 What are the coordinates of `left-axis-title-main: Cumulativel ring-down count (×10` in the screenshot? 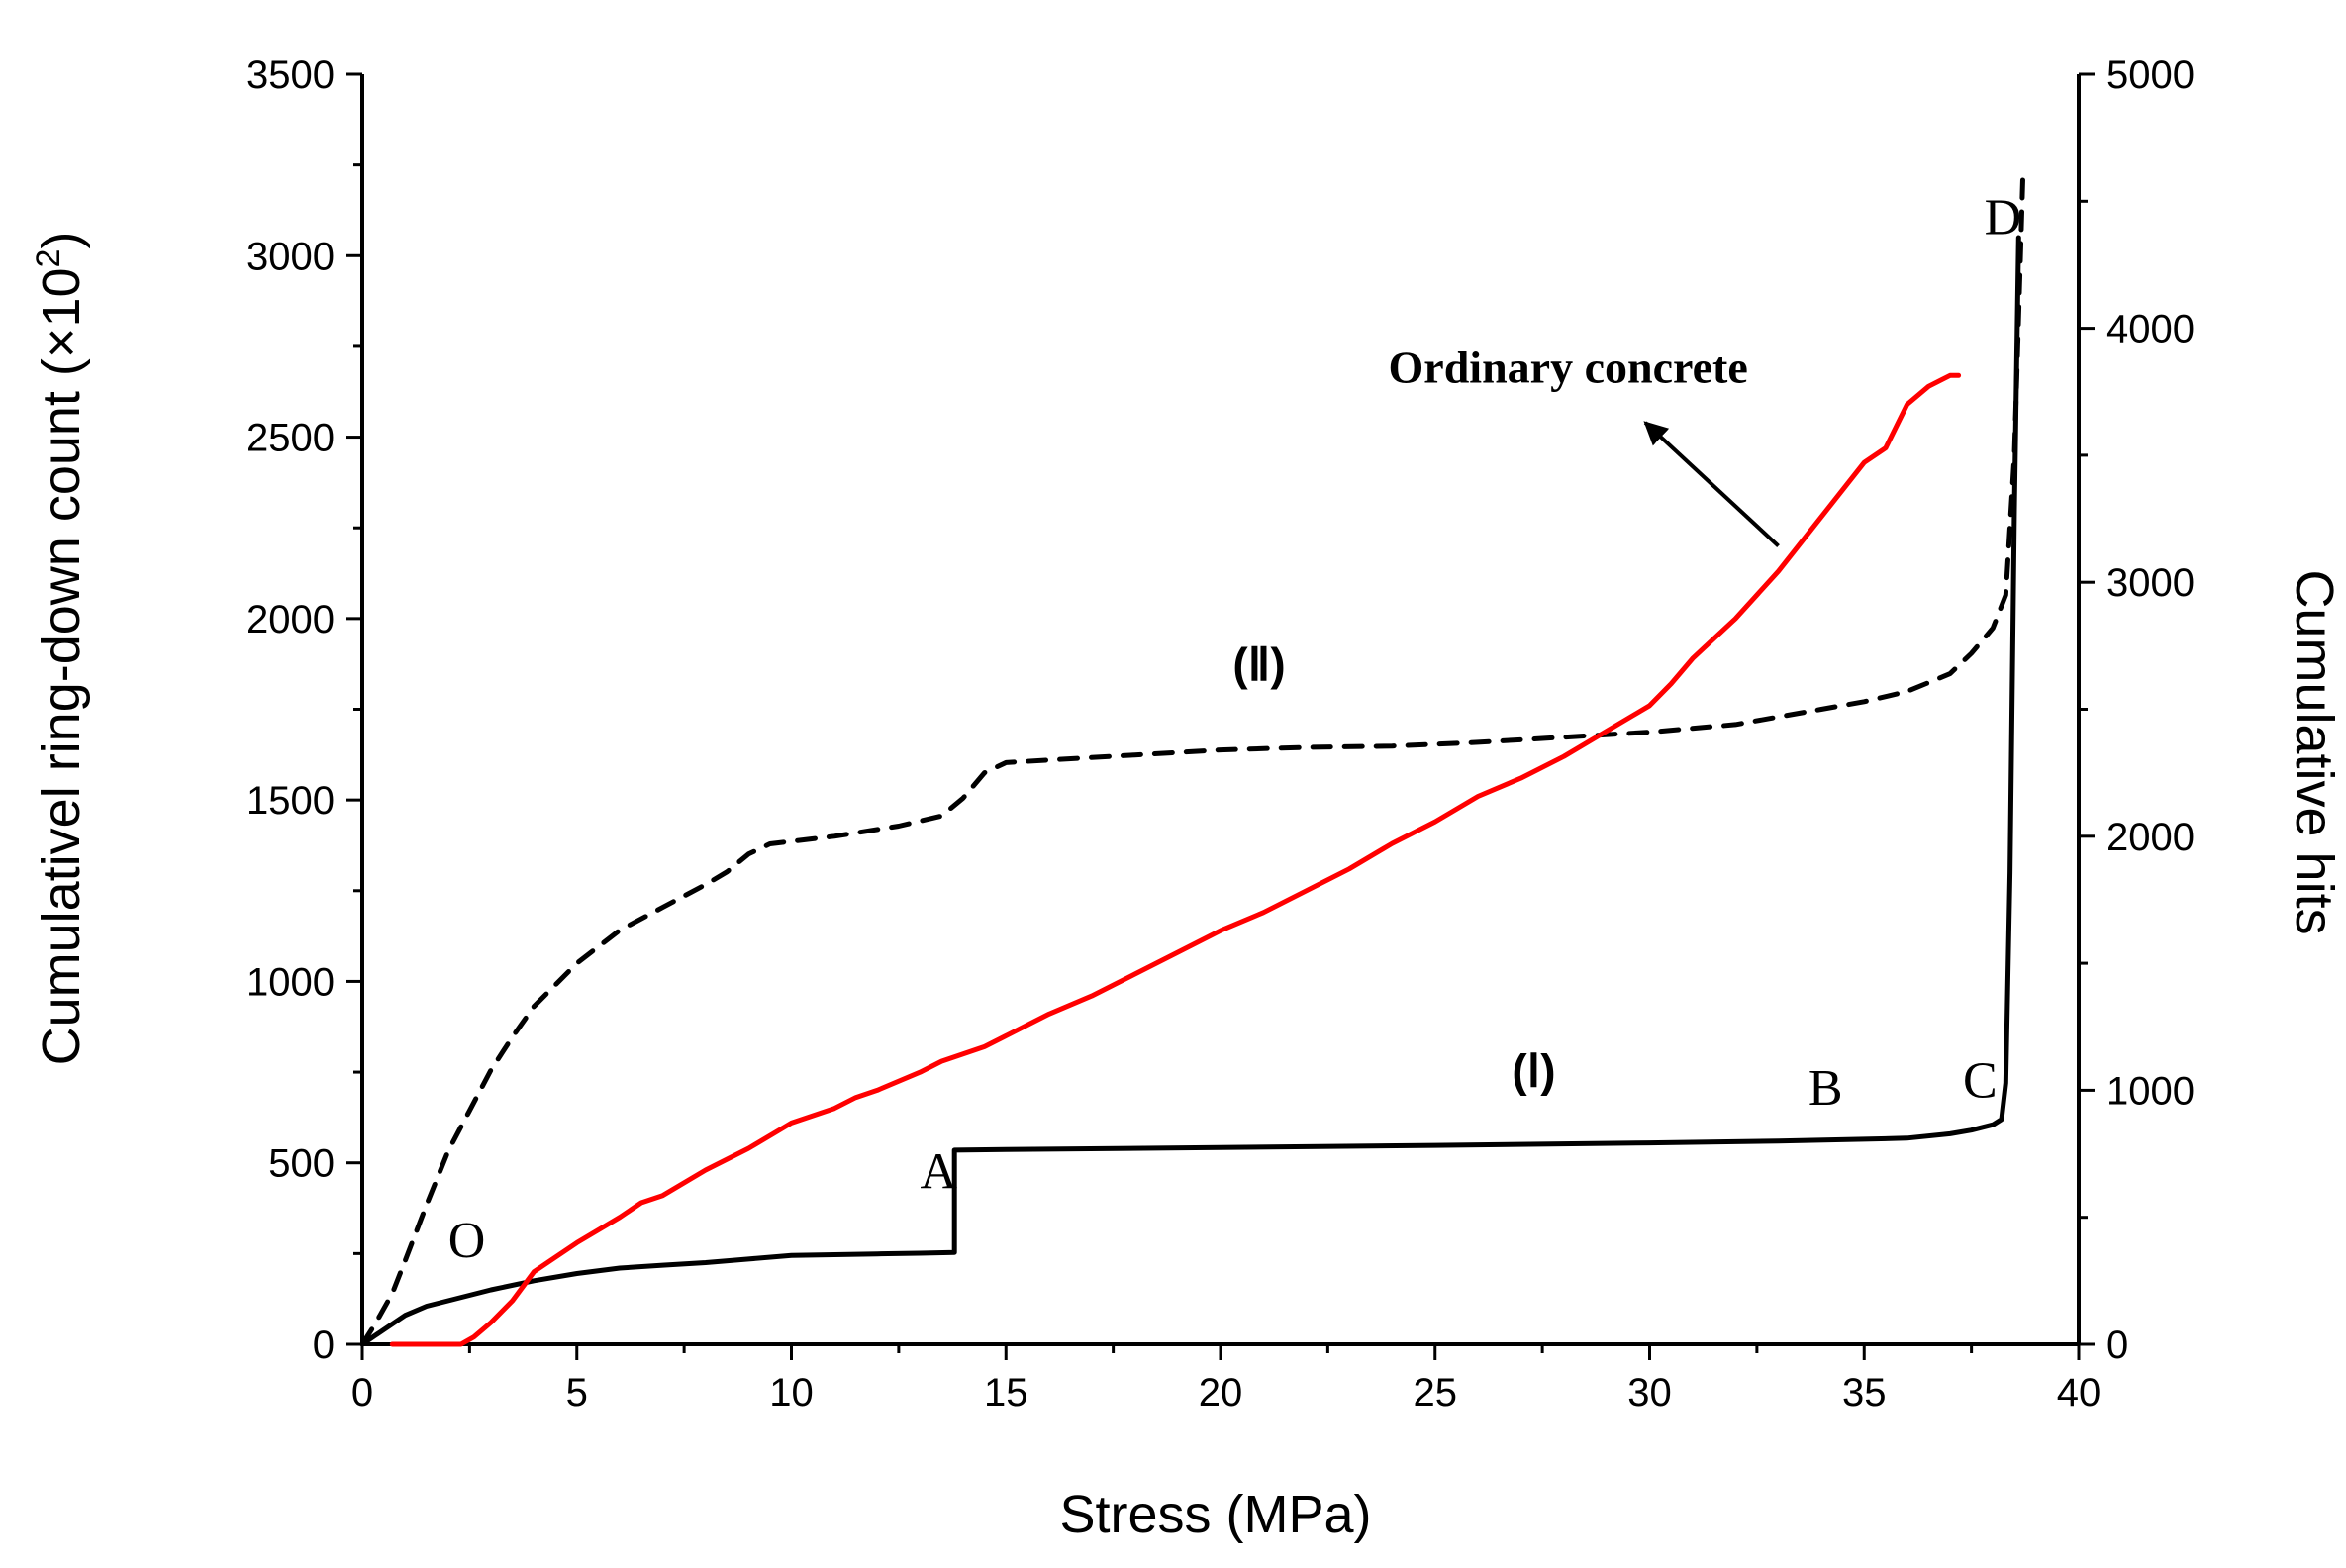 It's located at (61, 666).